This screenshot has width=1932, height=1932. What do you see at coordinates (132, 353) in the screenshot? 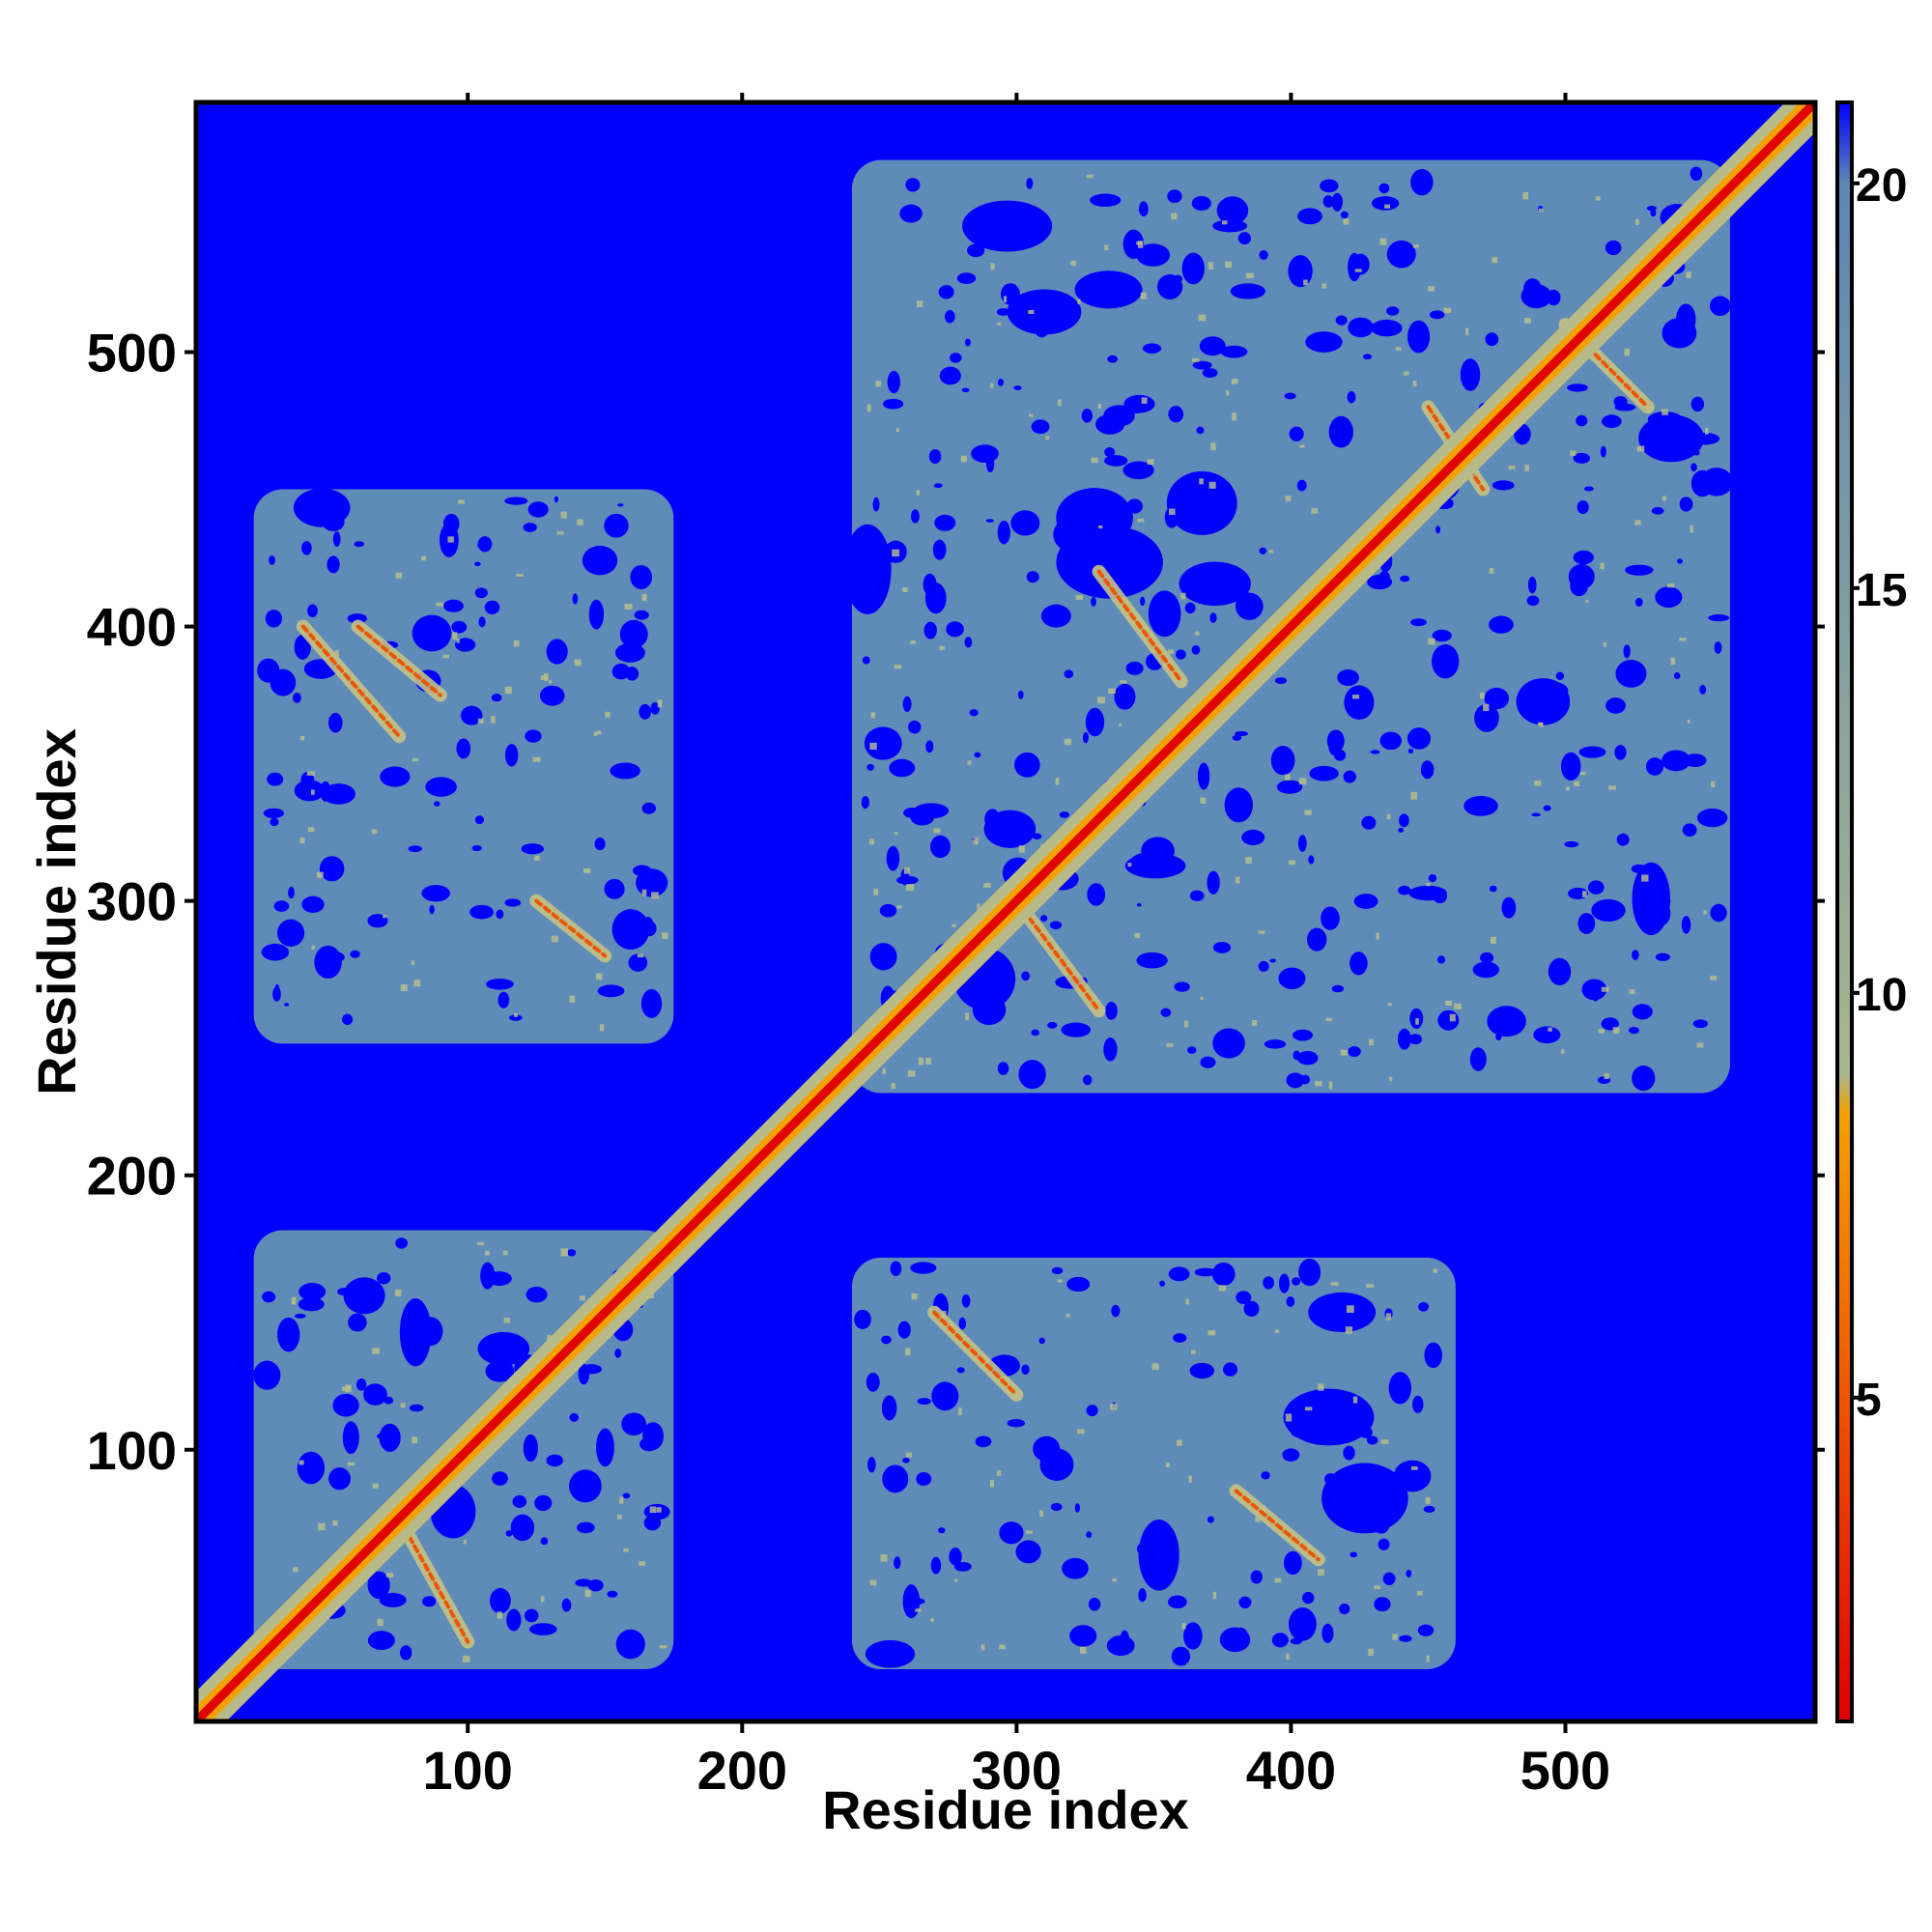
I see `y-tick-label: 500` at bounding box center [132, 353].